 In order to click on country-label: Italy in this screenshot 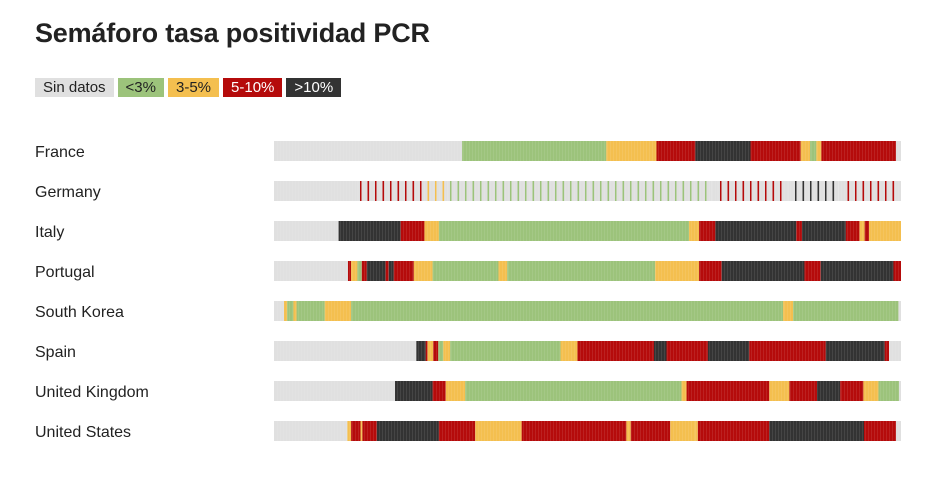, I will do `click(49, 232)`.